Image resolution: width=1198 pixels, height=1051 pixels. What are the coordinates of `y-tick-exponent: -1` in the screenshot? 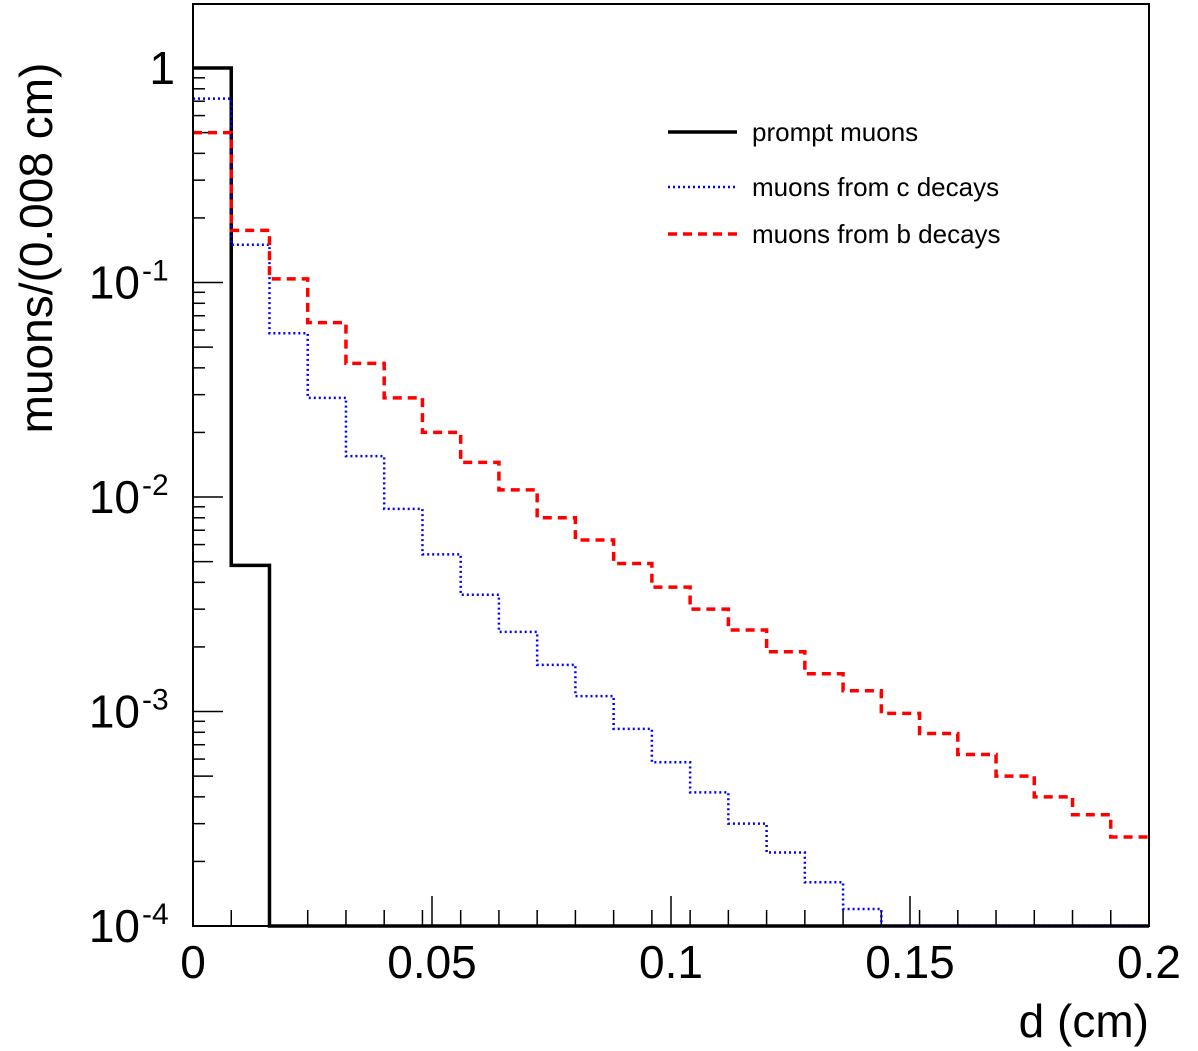 It's located at (155, 271).